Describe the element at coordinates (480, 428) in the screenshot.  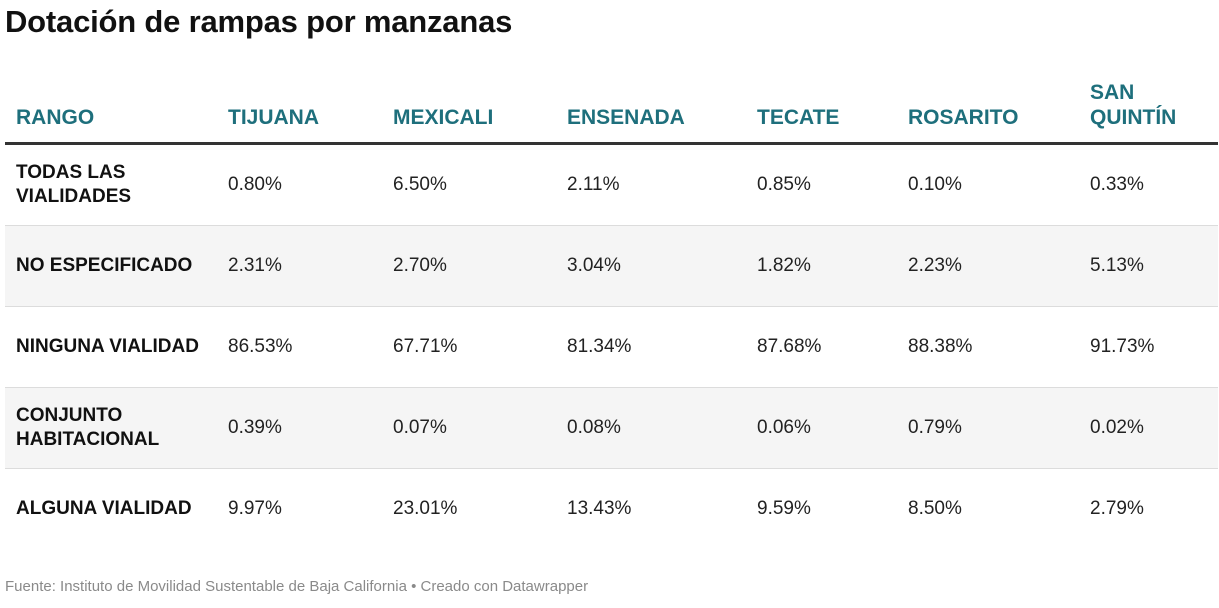
I see `table-cell: 0.07%` at that location.